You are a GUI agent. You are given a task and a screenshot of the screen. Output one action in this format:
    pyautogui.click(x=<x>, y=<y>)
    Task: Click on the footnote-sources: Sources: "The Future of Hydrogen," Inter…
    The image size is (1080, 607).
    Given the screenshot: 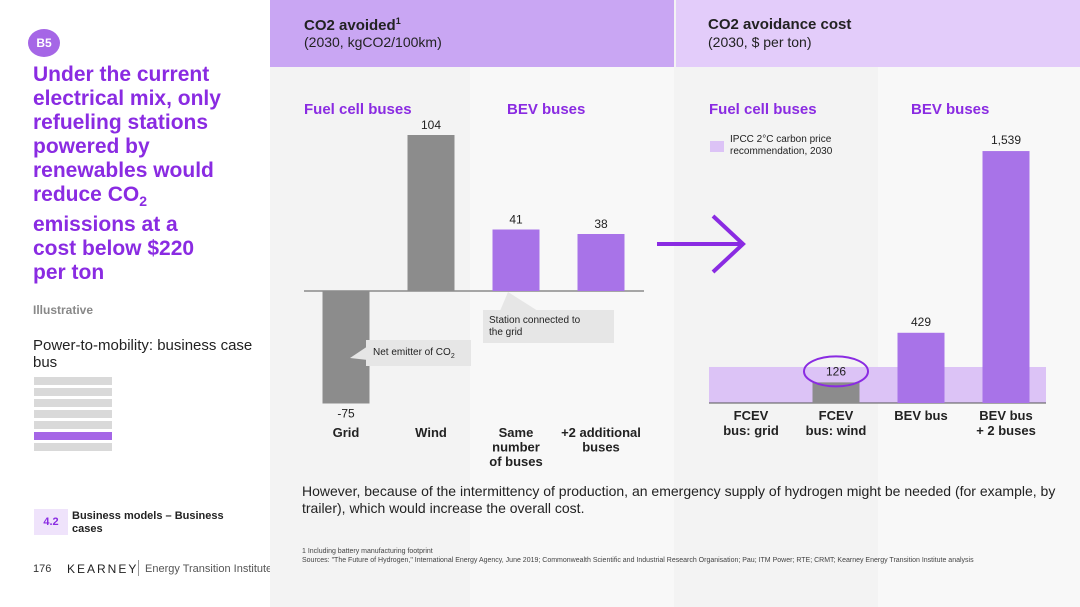 What is the action you would take?
    pyautogui.click(x=638, y=560)
    